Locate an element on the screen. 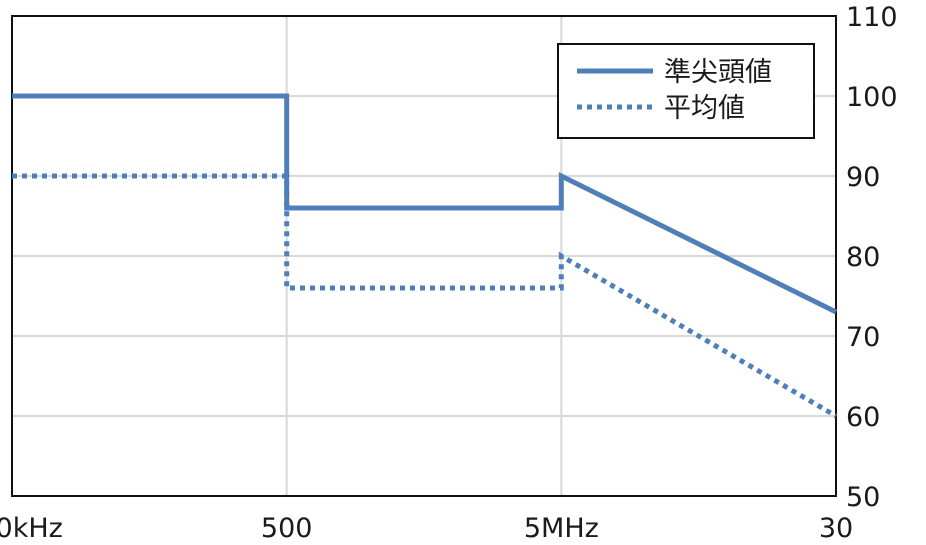  legend-label-0: 準尖頭値 is located at coordinates (718, 72).